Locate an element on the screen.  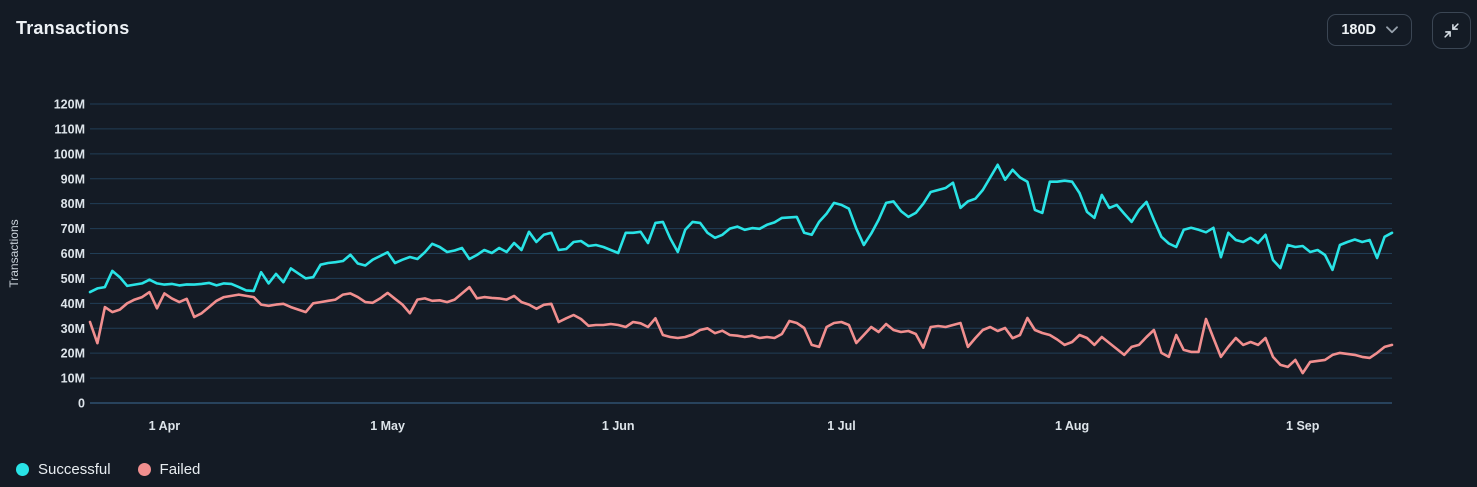
x-axis-tick-label: 1 May is located at coordinates (387, 426).